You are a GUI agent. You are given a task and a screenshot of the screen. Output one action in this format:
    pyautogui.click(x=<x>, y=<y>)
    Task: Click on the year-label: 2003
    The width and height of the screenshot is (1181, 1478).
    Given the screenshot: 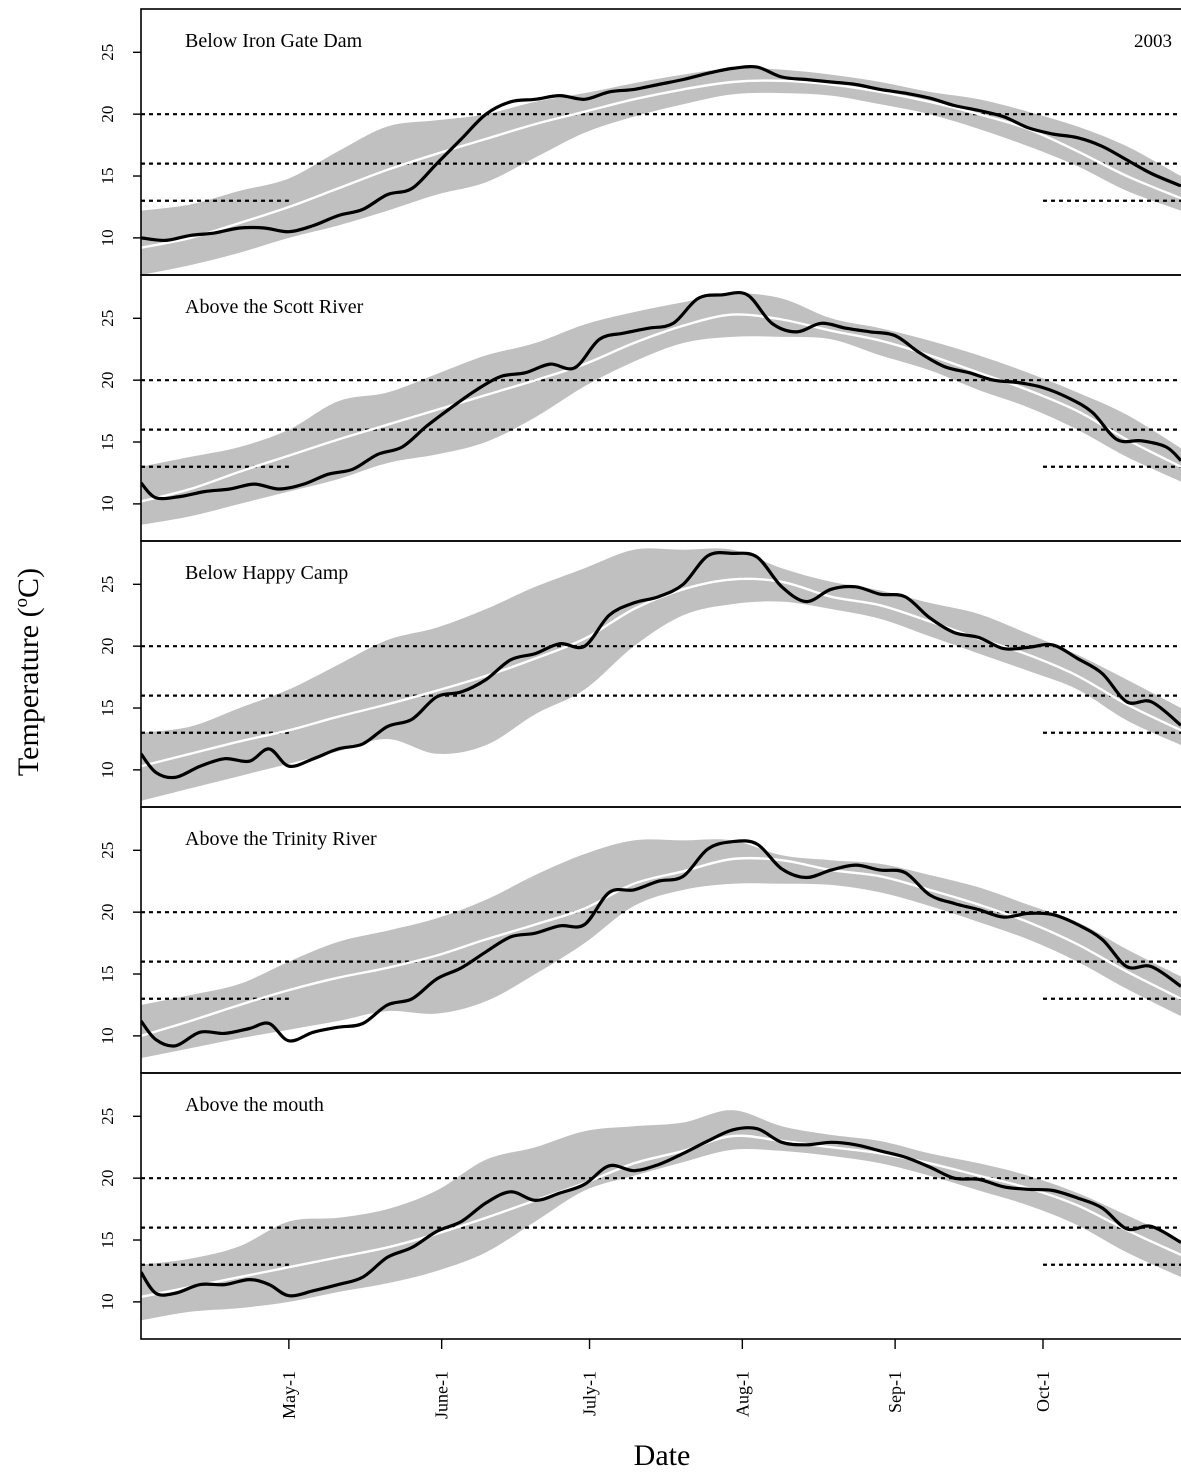 What is the action you would take?
    pyautogui.click(x=1153, y=41)
    